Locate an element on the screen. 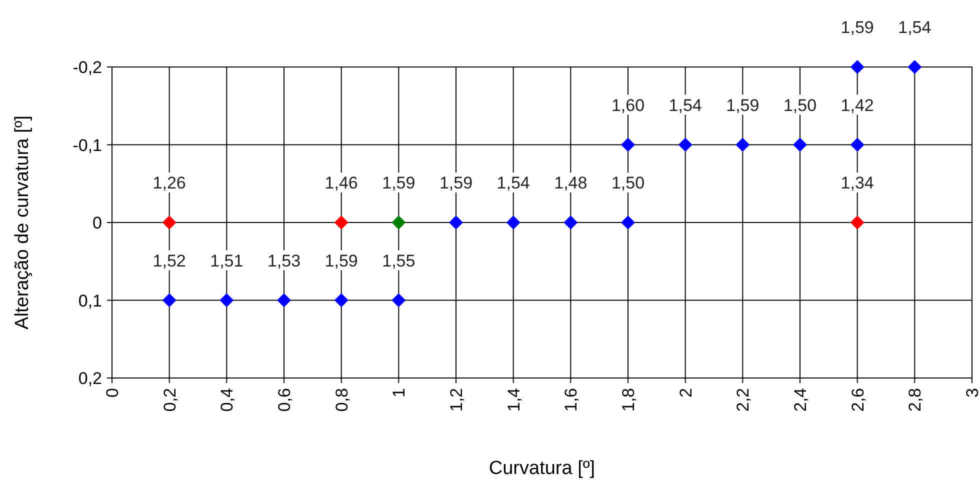  x-axis-title: Curvatura [º] is located at coordinates (542, 468).